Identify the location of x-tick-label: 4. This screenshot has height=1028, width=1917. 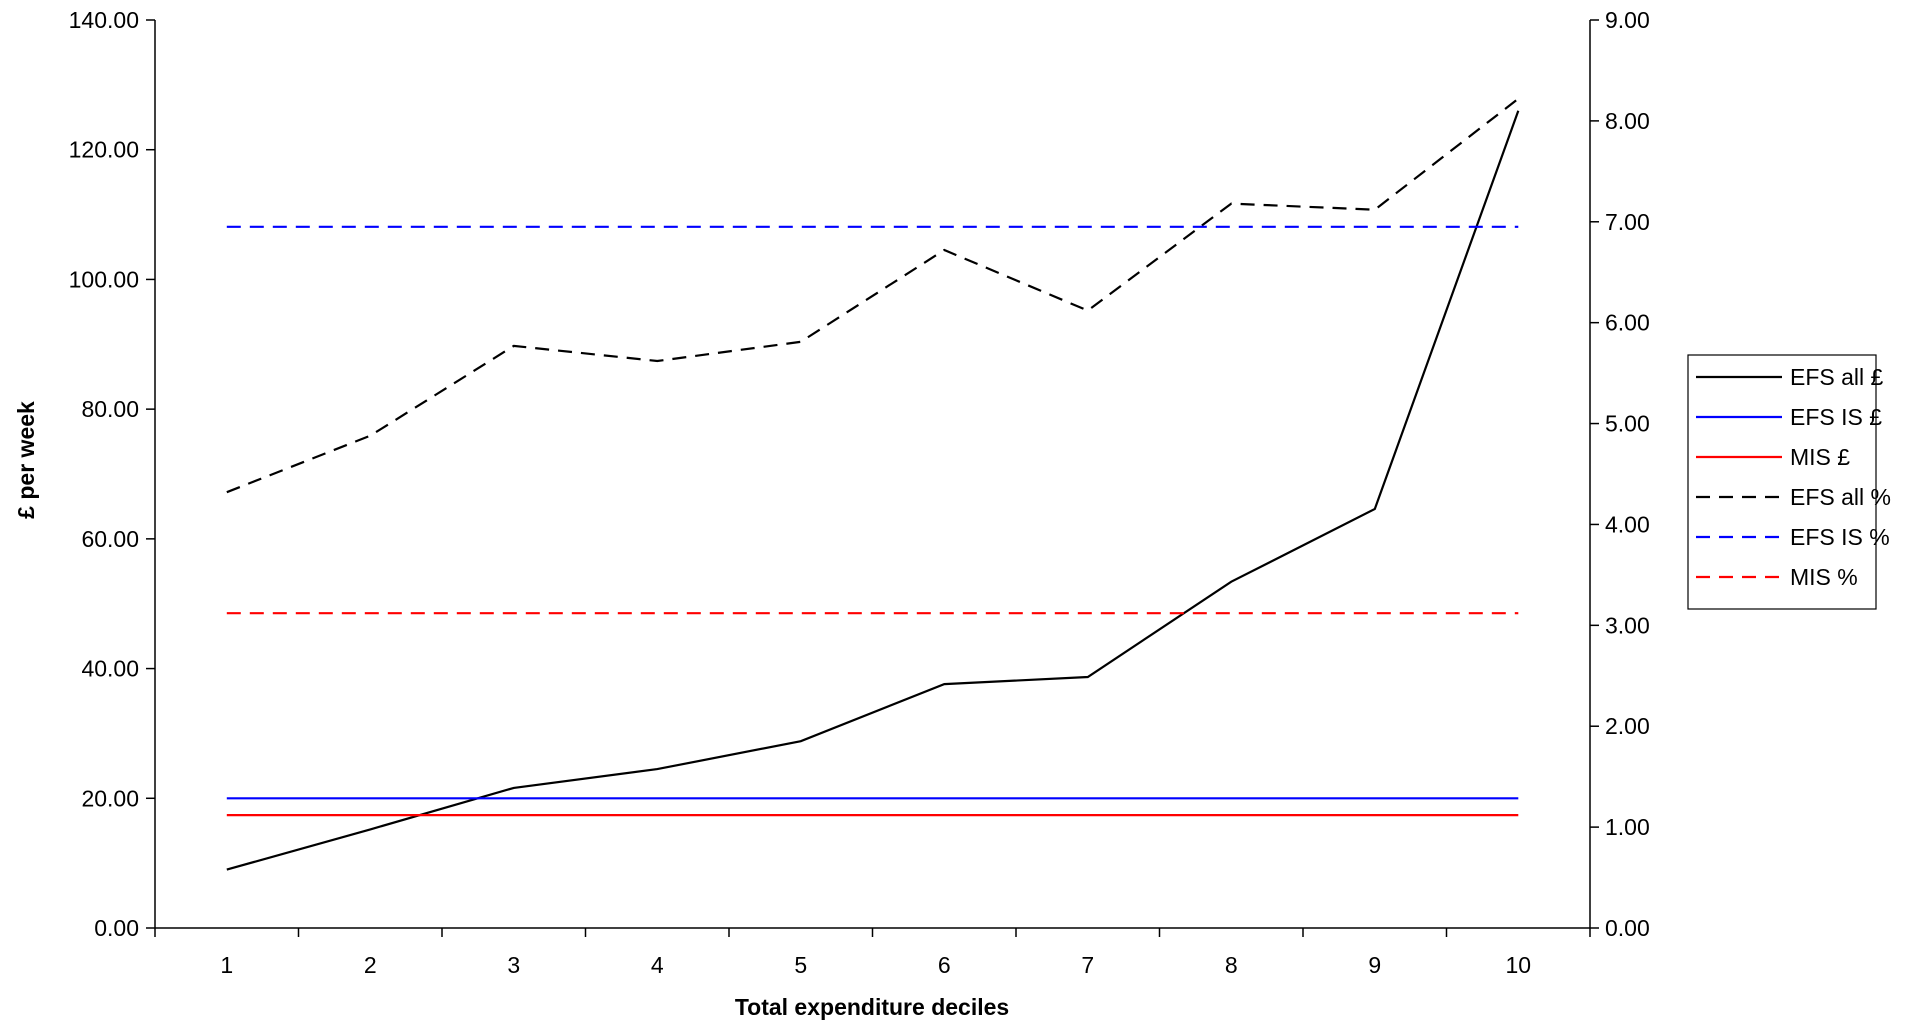
(657, 965).